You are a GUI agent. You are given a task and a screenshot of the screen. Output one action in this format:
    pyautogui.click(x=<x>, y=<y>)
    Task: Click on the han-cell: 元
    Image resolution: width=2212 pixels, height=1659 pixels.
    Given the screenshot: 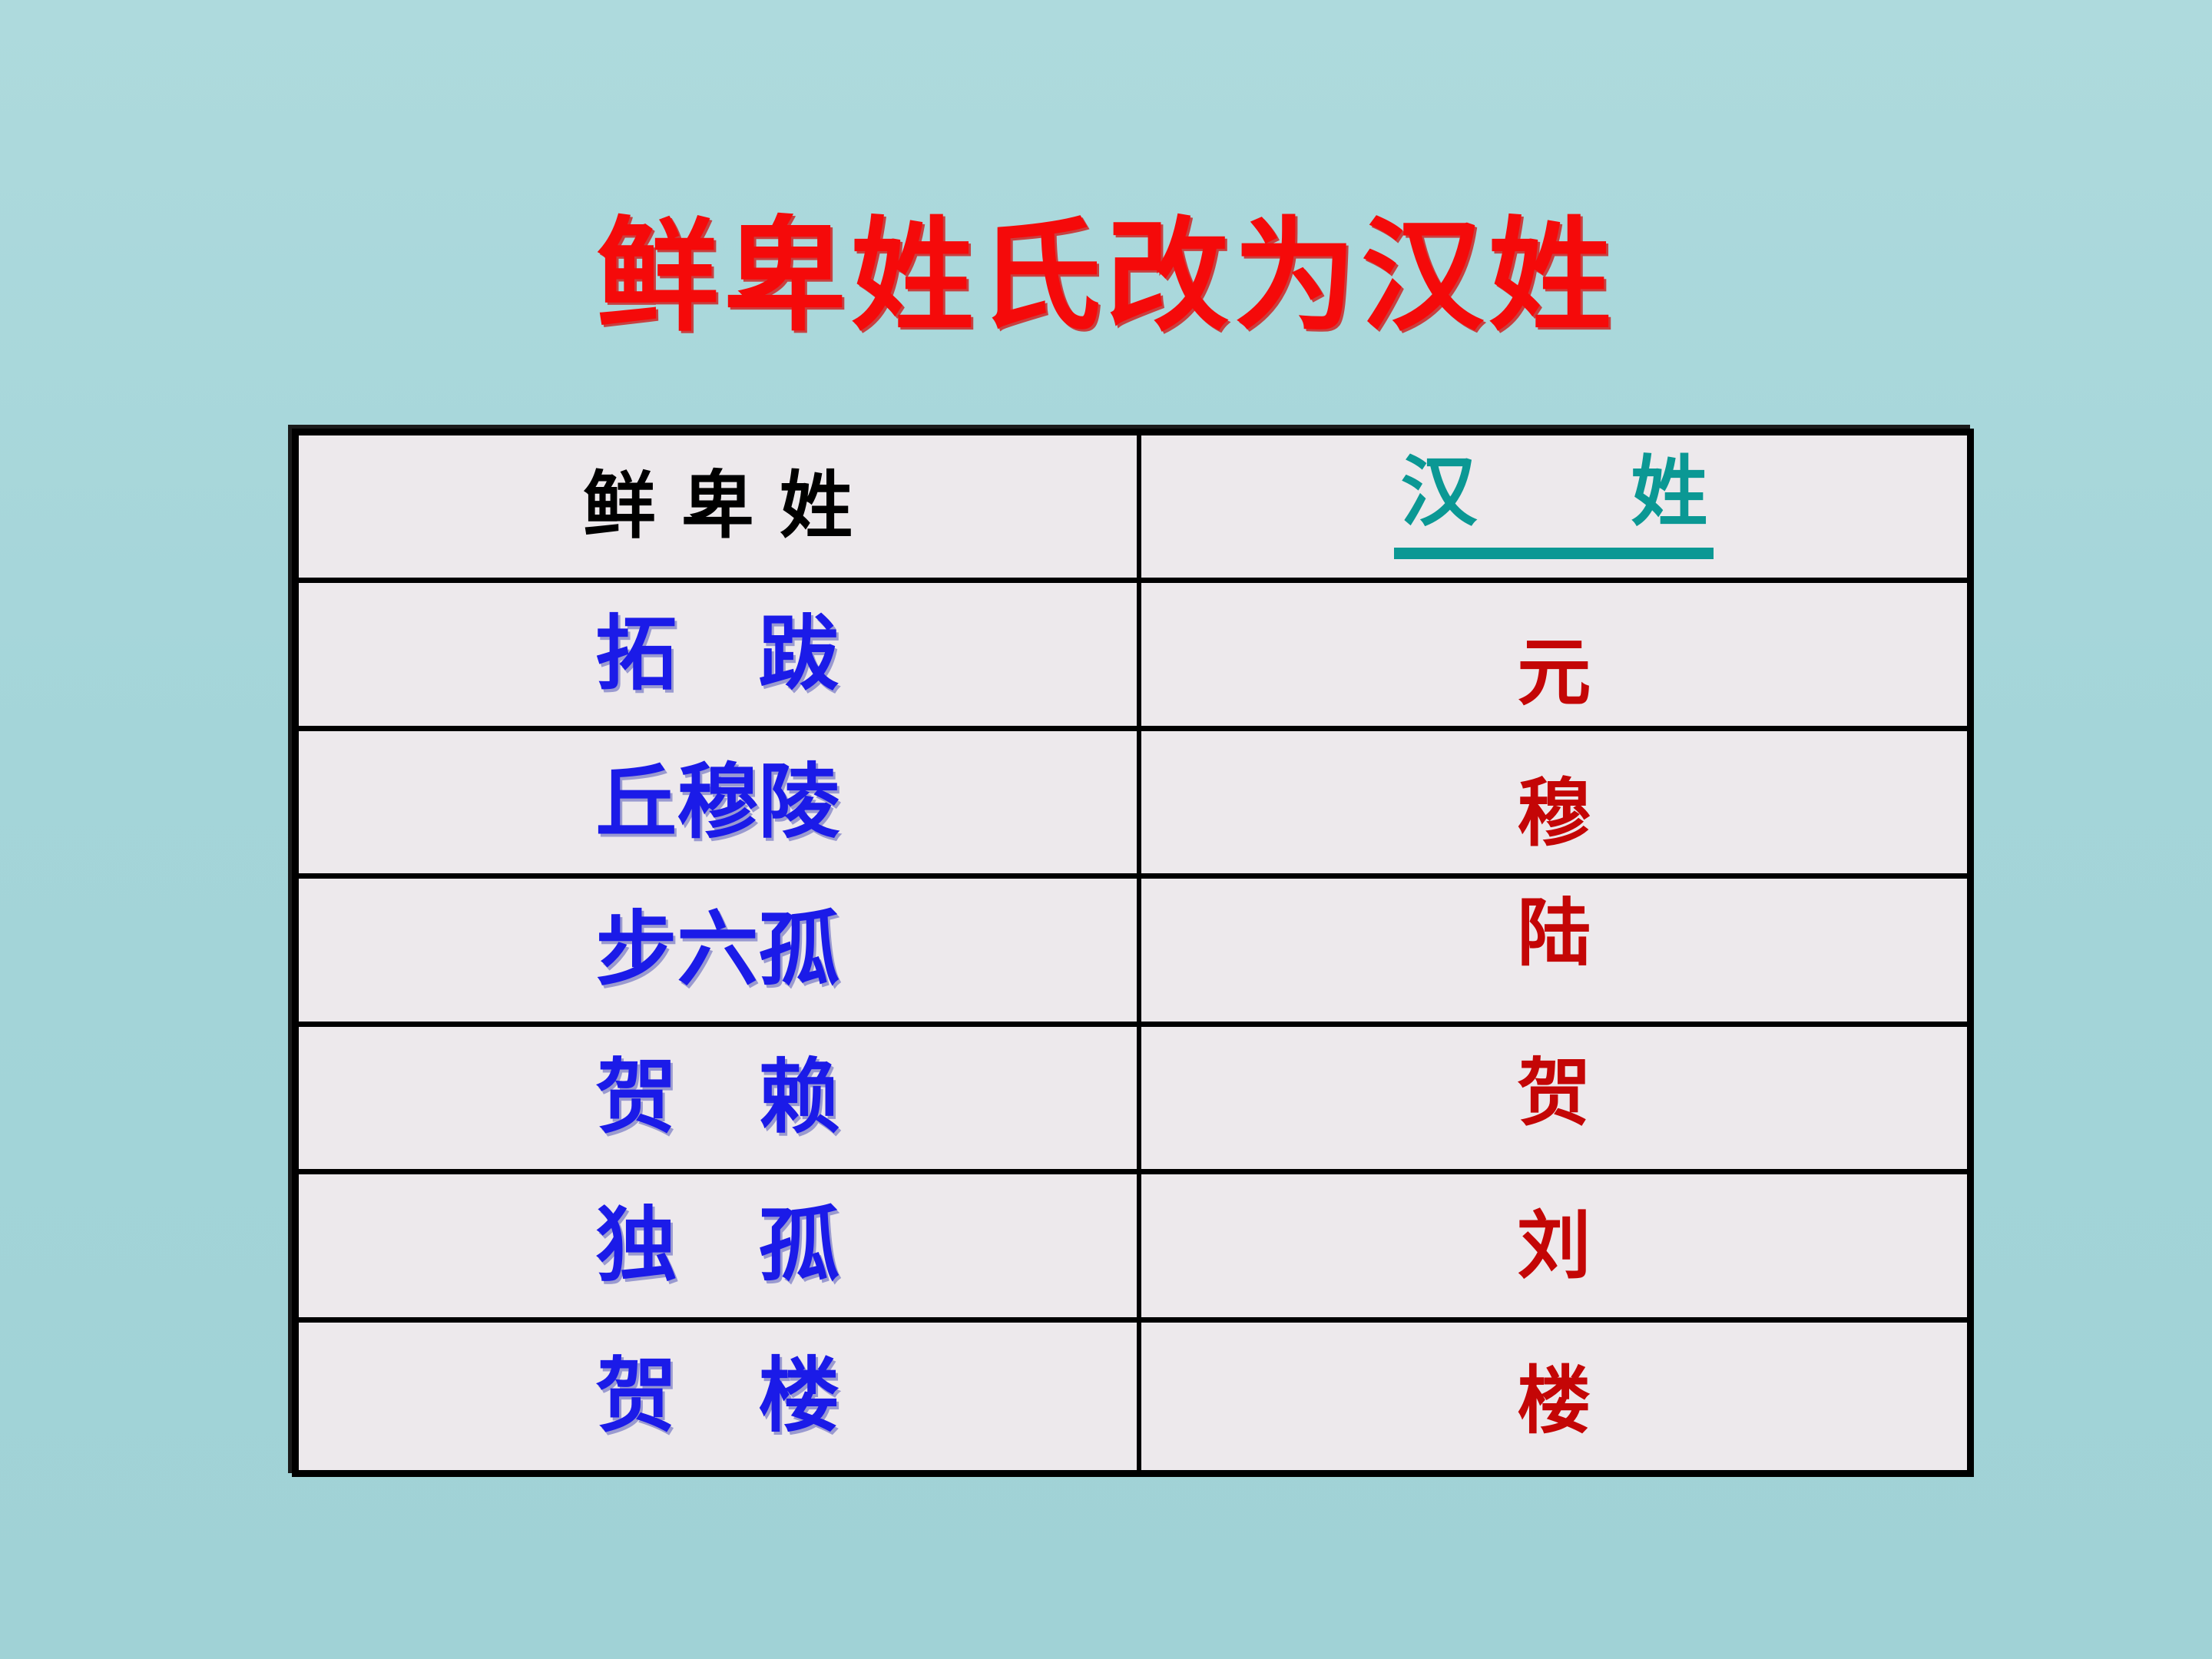 What is the action you would take?
    pyautogui.click(x=1554, y=673)
    